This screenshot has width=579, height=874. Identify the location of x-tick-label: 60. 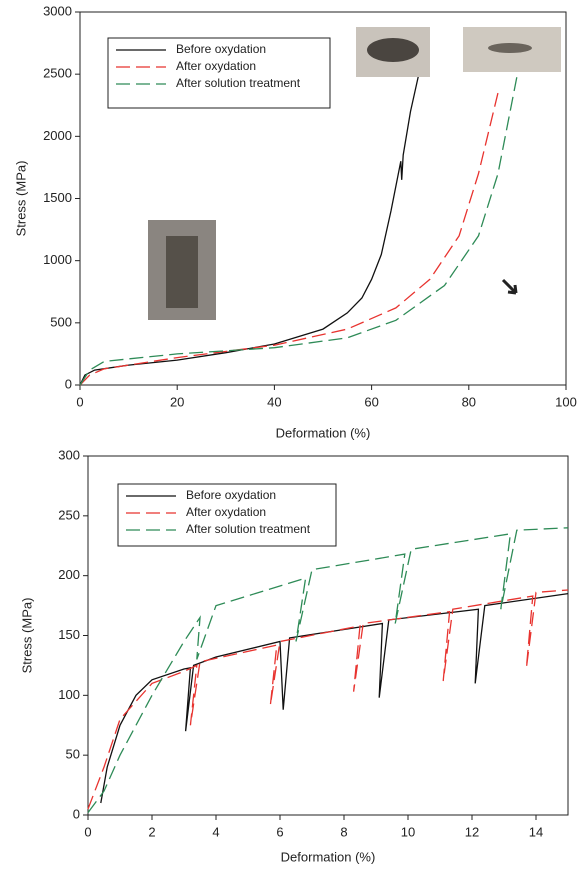
(371, 401).